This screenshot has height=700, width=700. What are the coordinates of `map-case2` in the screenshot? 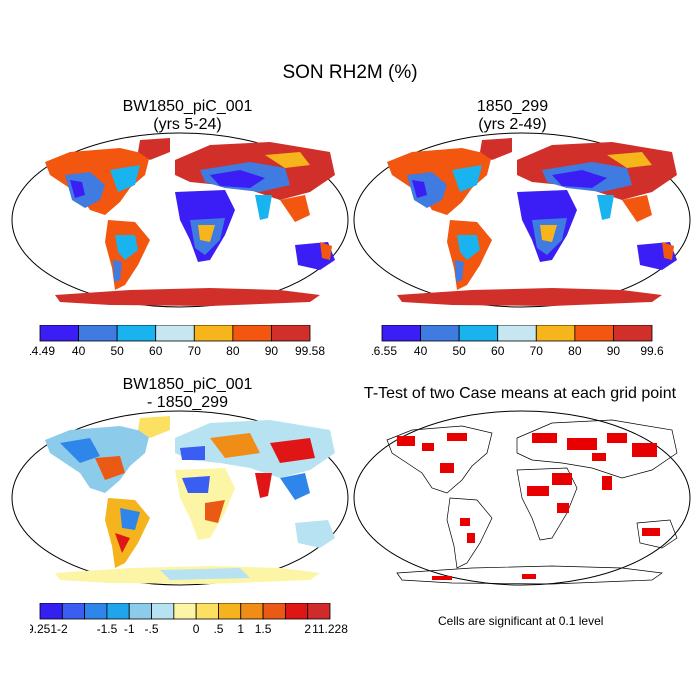 It's located at (522, 220).